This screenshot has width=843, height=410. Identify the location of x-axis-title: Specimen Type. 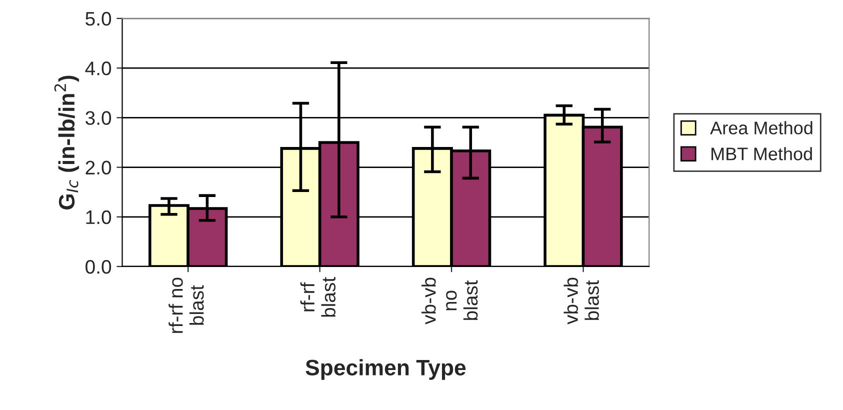
(386, 369).